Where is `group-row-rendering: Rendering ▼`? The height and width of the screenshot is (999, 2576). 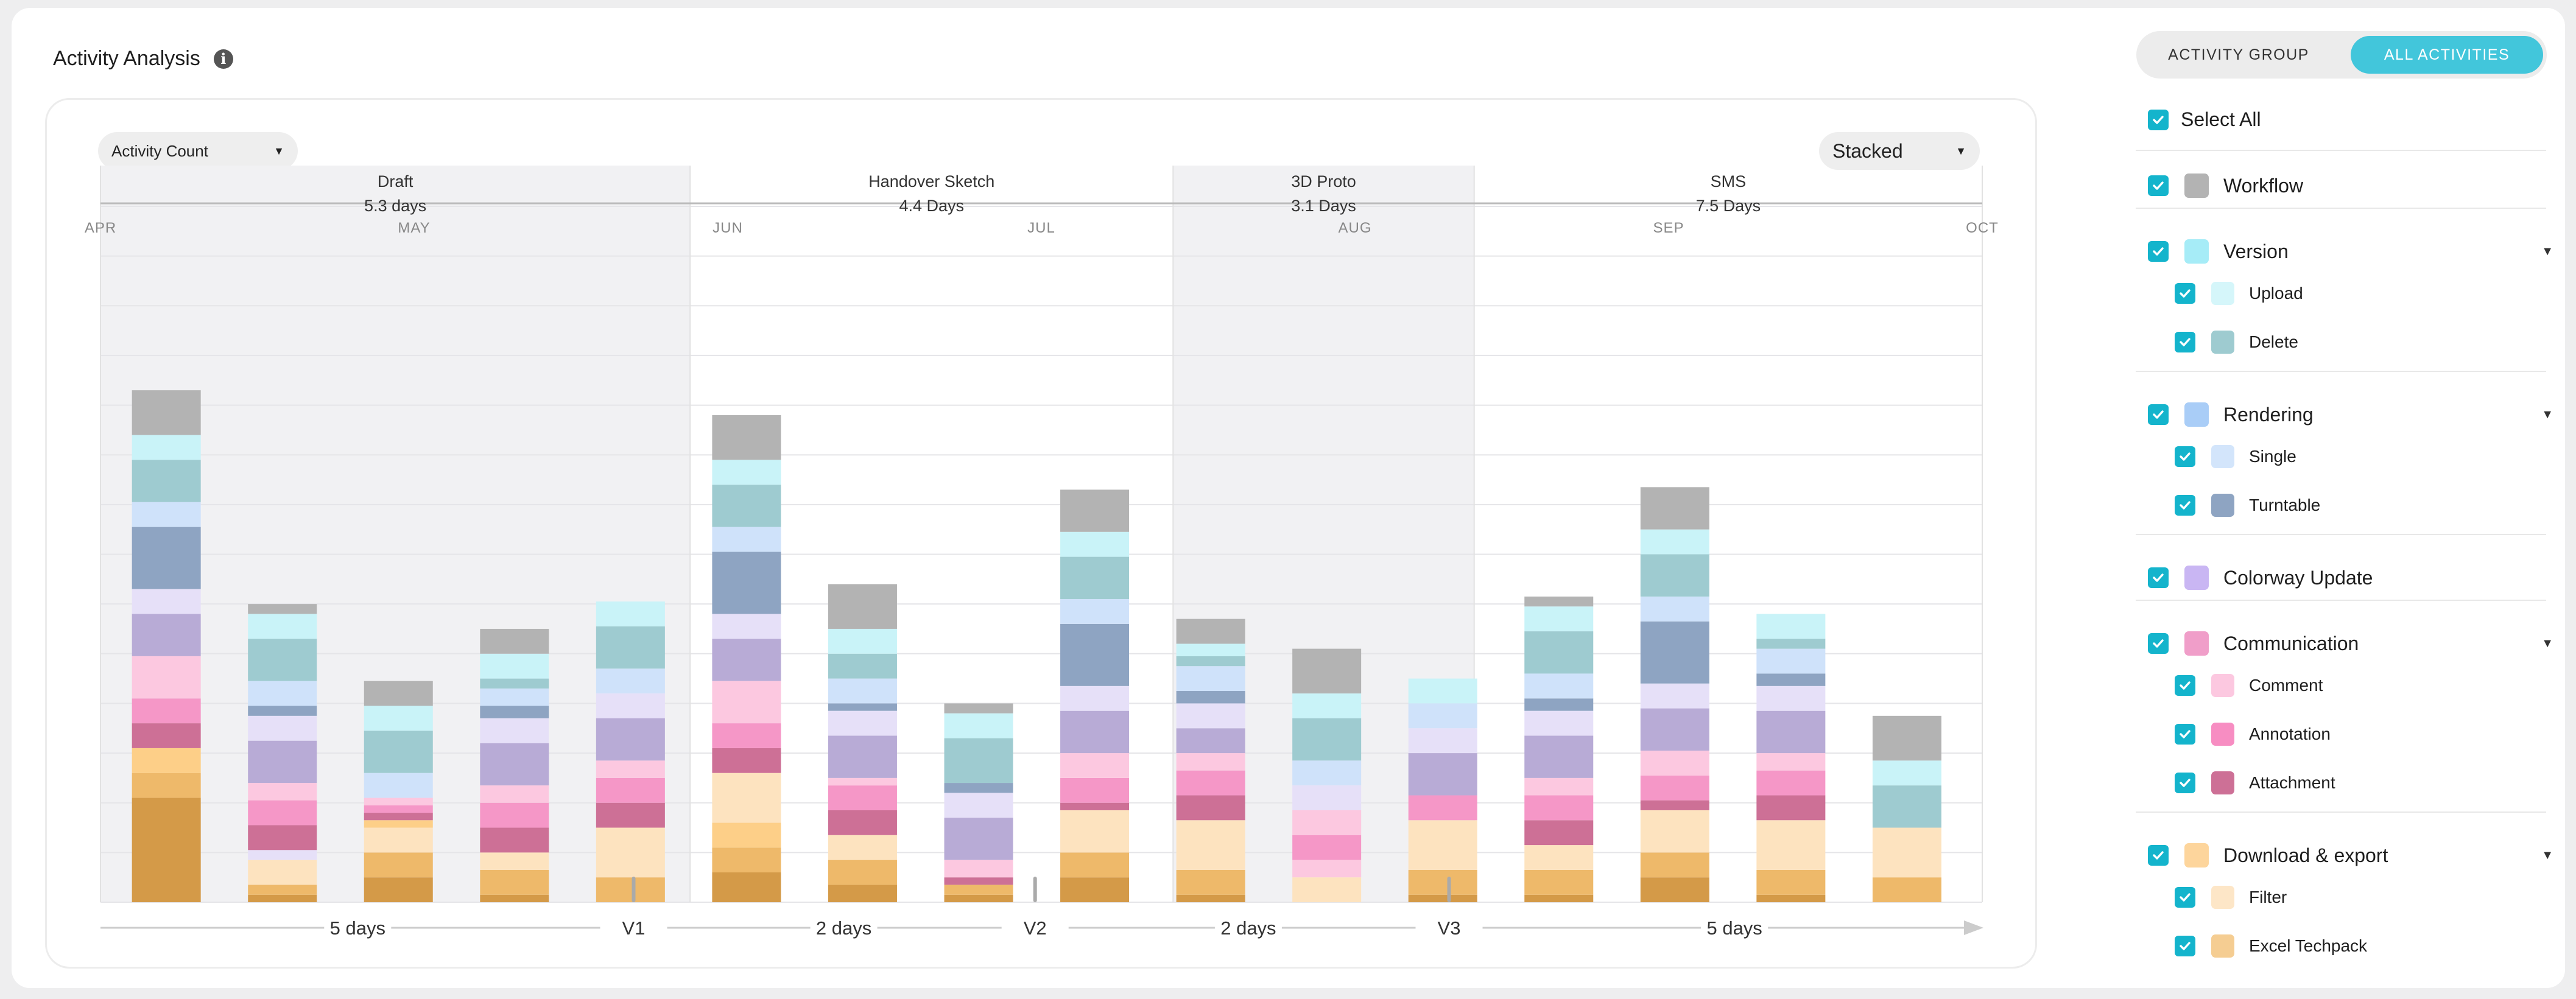 group-row-rendering: Rendering ▼ is located at coordinates (2350, 414).